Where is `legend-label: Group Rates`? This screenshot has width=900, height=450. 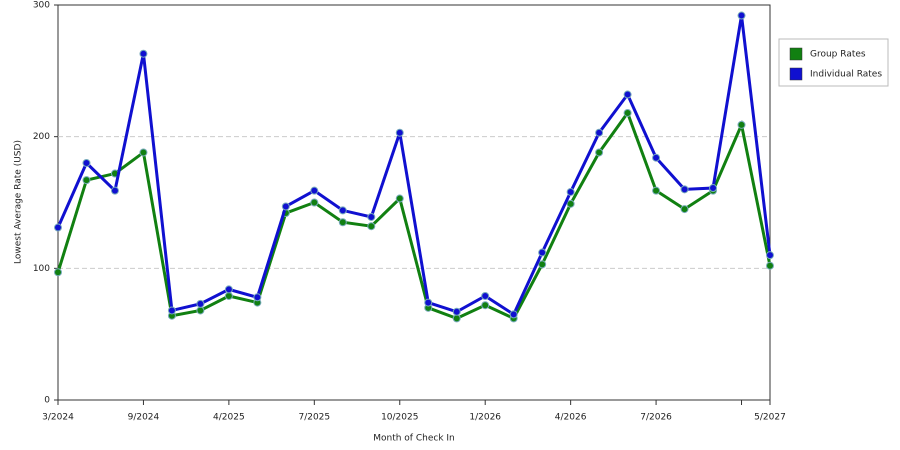
legend-label: Group Rates is located at coordinates (838, 55).